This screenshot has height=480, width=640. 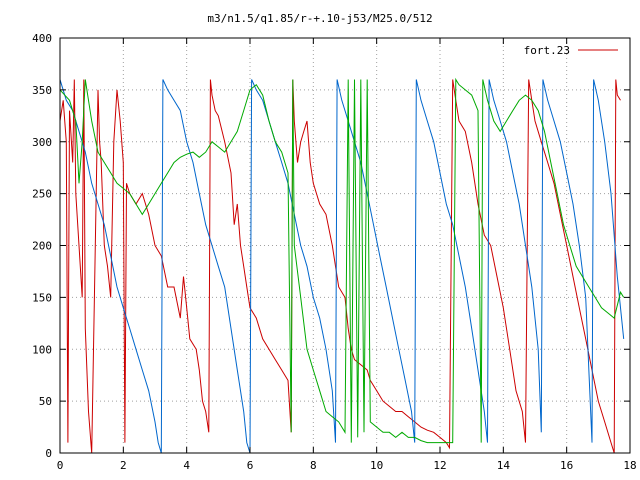 What do you see at coordinates (566, 465) in the screenshot?
I see `x-tick-label: 16` at bounding box center [566, 465].